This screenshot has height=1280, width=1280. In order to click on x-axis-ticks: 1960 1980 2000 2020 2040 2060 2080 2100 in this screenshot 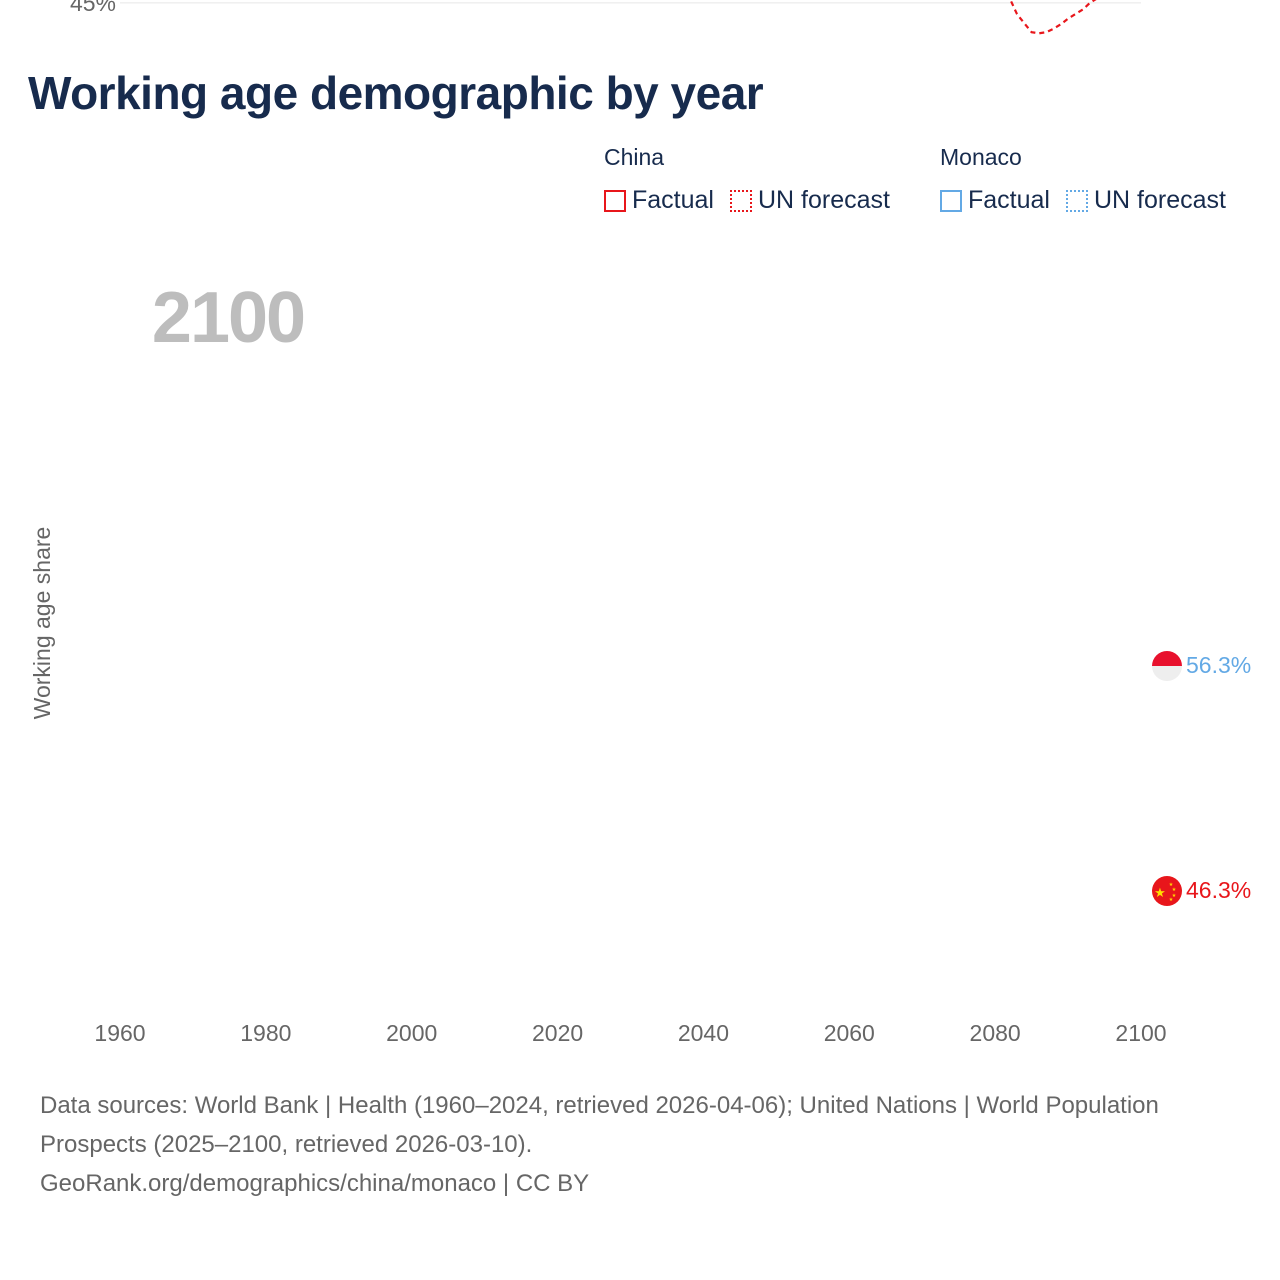, I will do `click(630, 1033)`.